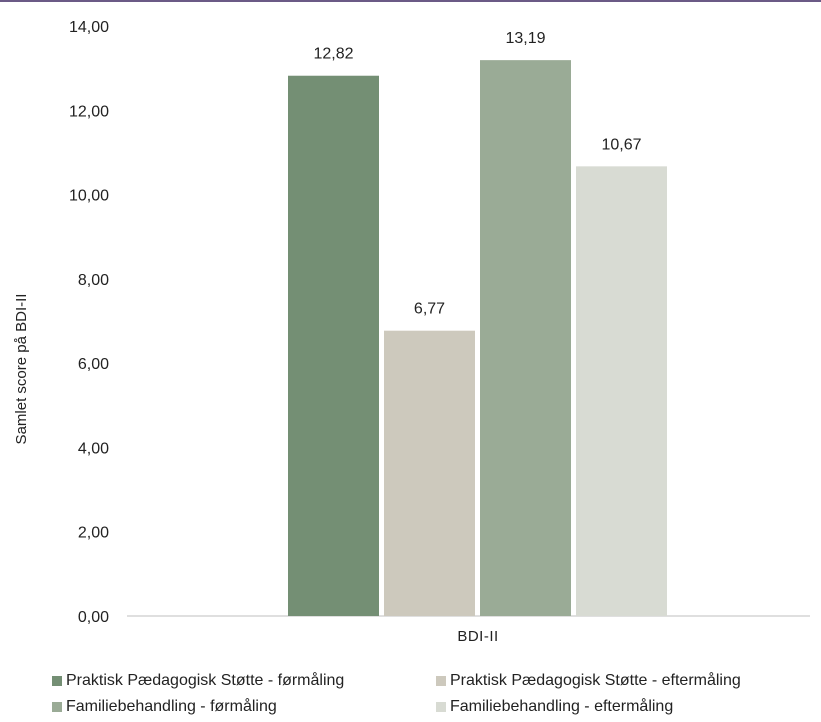  What do you see at coordinates (89, 322) in the screenshot?
I see `y-axis-ticks: 0,00 2,00 4,00 6,00 8,00 10,00 12,00 14,00` at bounding box center [89, 322].